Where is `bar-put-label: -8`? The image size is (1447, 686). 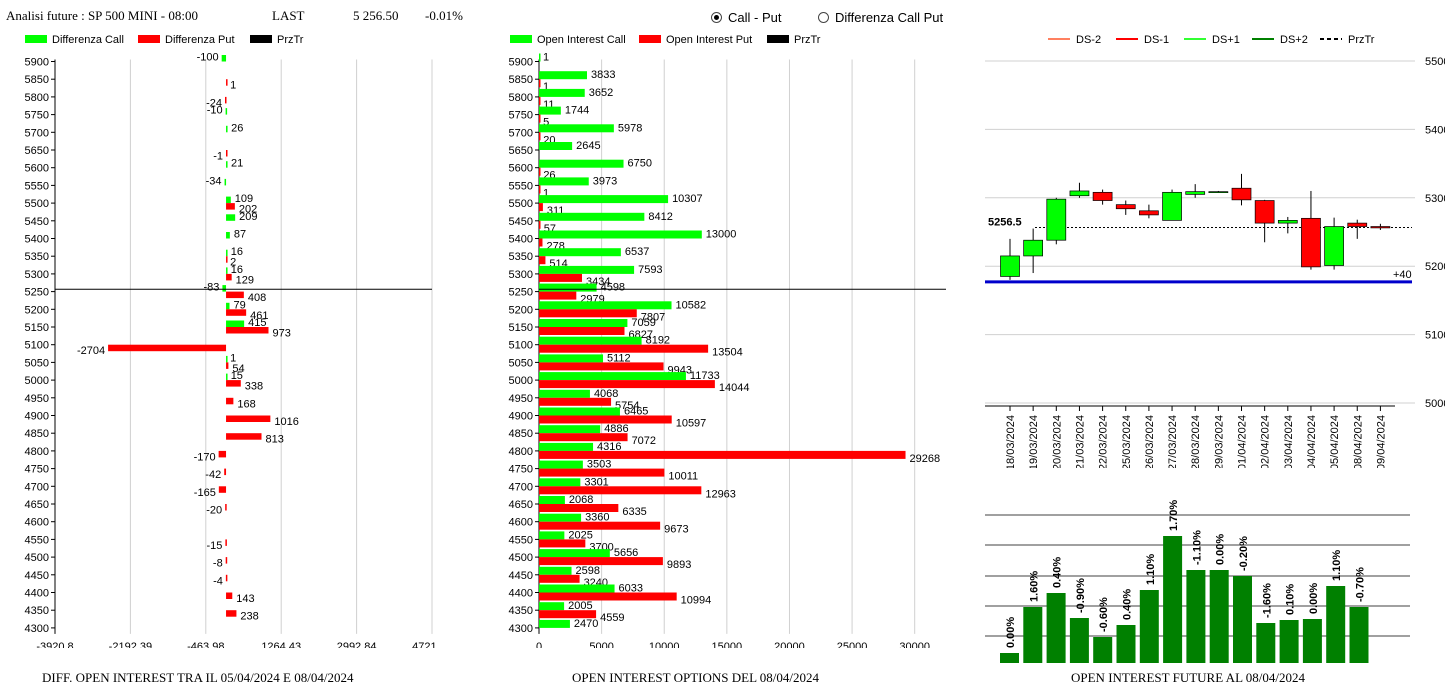
bar-put-label: -8 is located at coordinates (218, 564).